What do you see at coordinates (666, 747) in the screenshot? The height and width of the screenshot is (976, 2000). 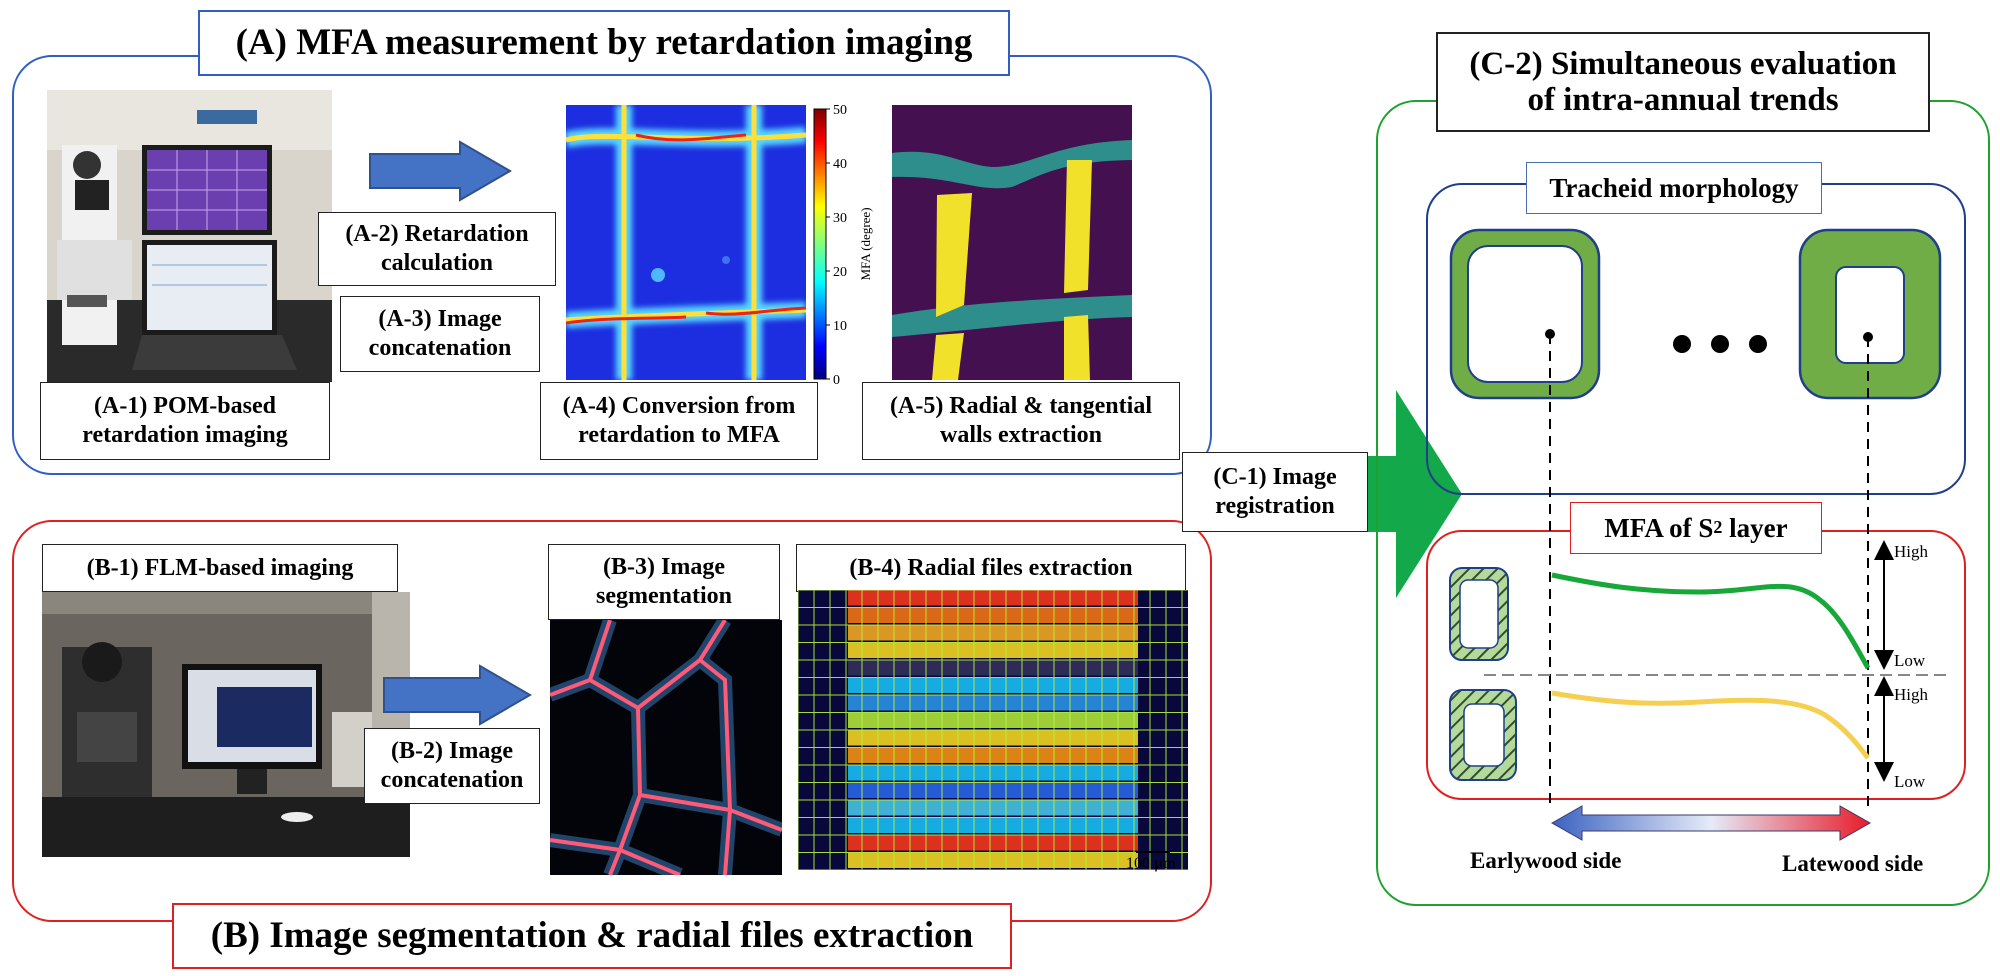 I see `segmentation-image` at bounding box center [666, 747].